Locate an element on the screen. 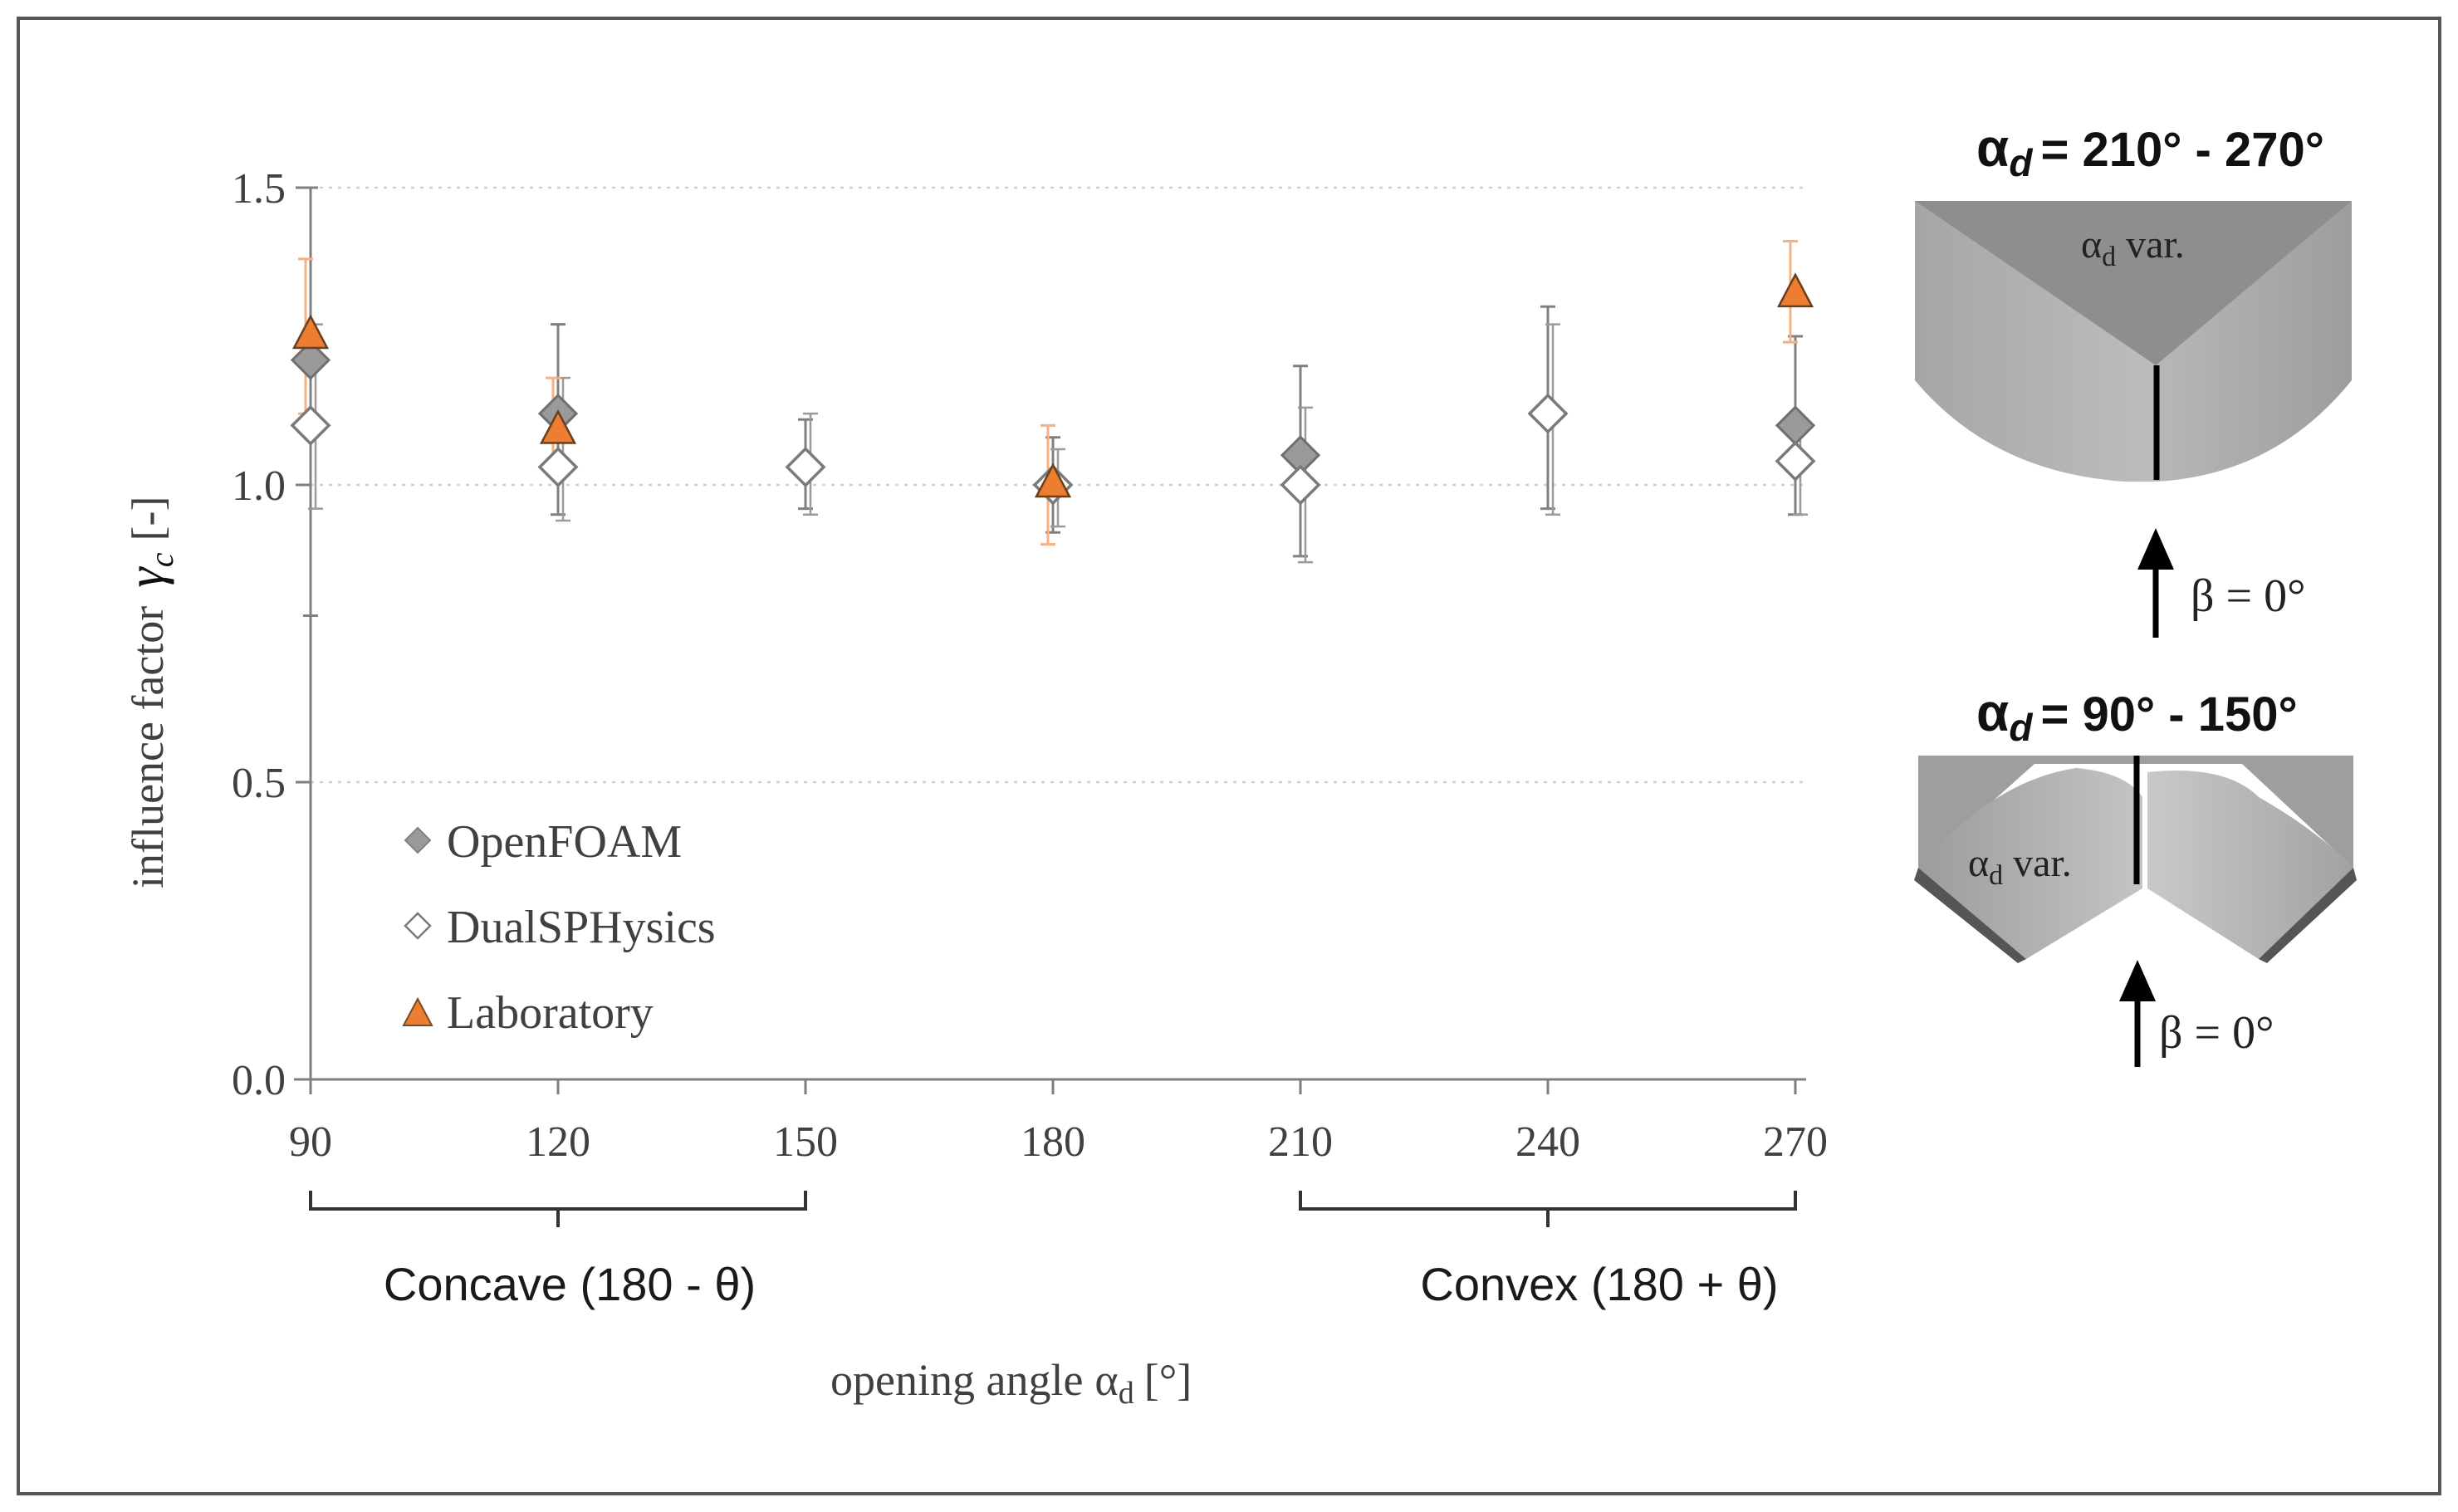  x-axis-title: opening angle αd [°] is located at coordinates (1011, 1383).